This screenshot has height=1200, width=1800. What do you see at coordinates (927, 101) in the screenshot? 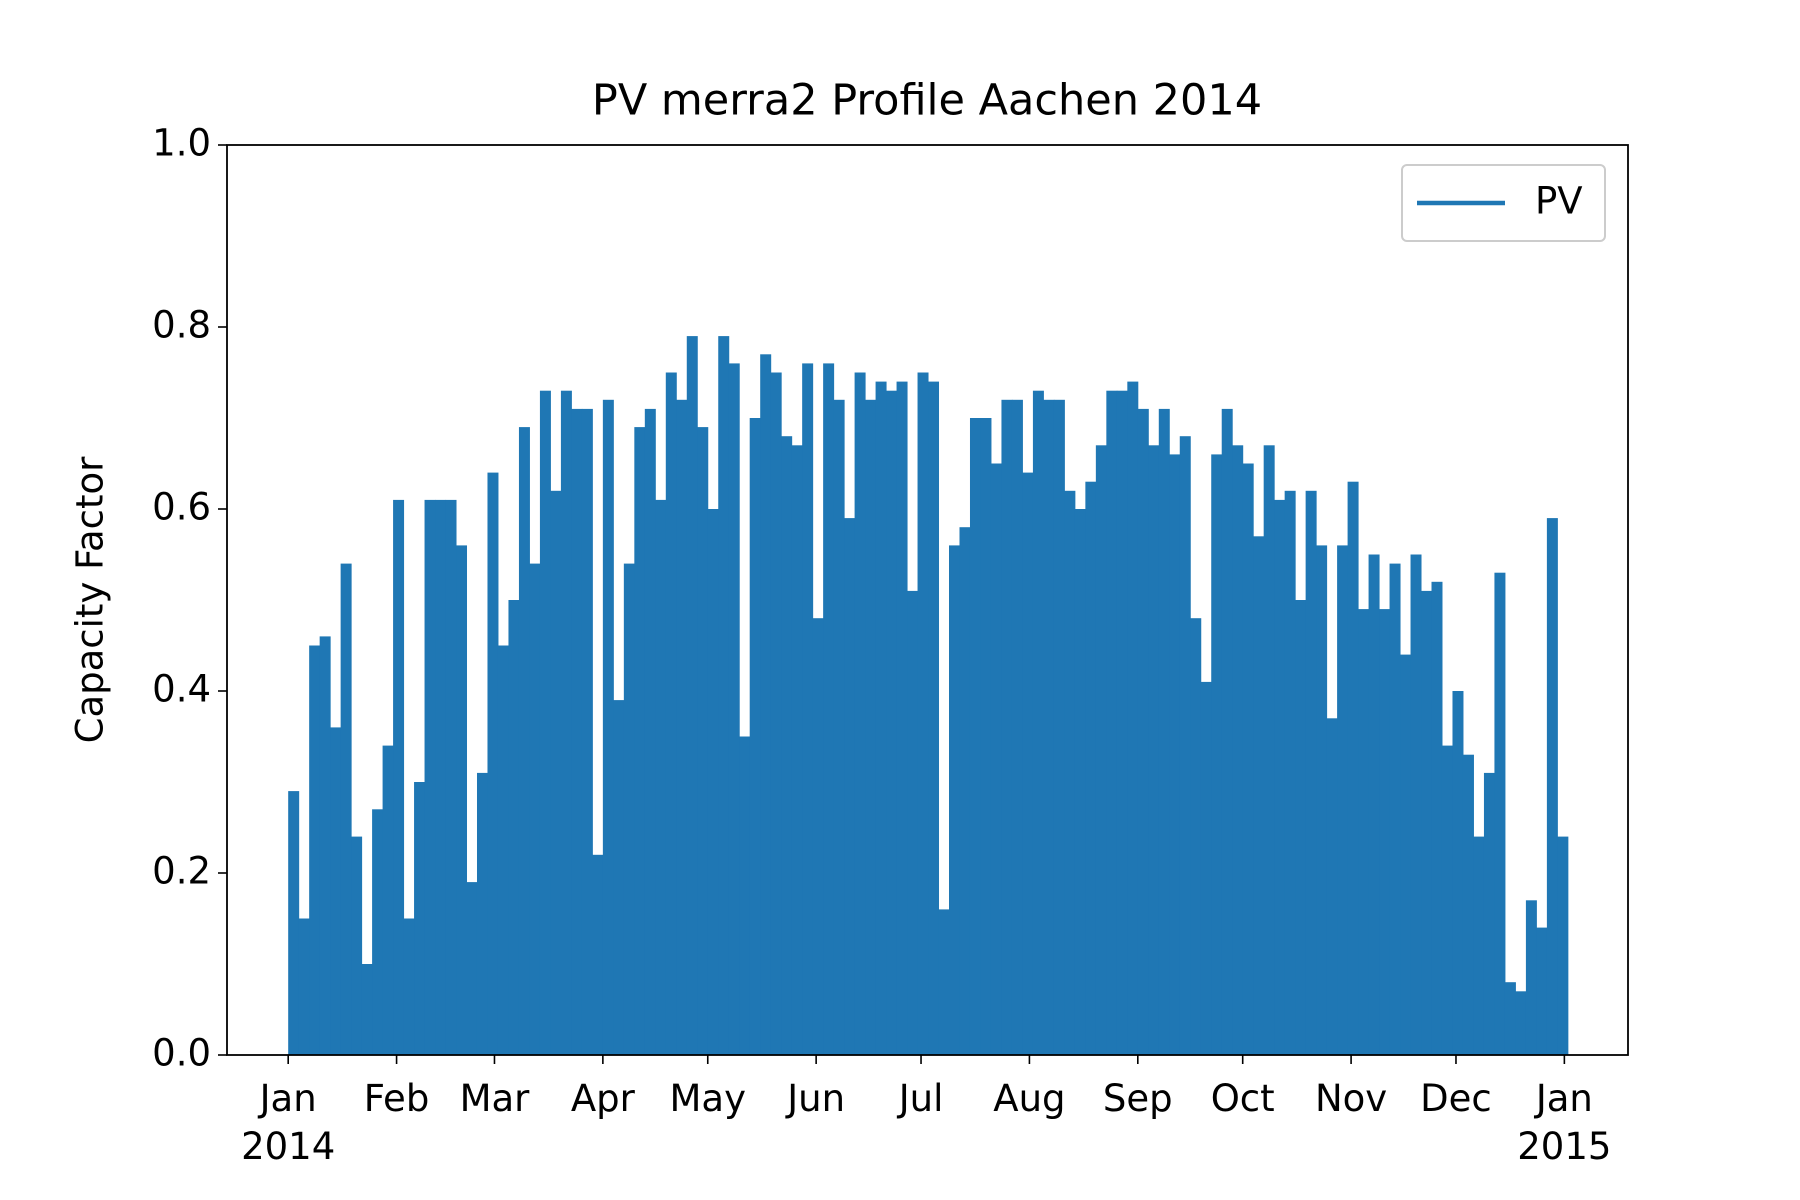
I see `chart-title: PV merra2 Profile Aachen 2014` at bounding box center [927, 101].